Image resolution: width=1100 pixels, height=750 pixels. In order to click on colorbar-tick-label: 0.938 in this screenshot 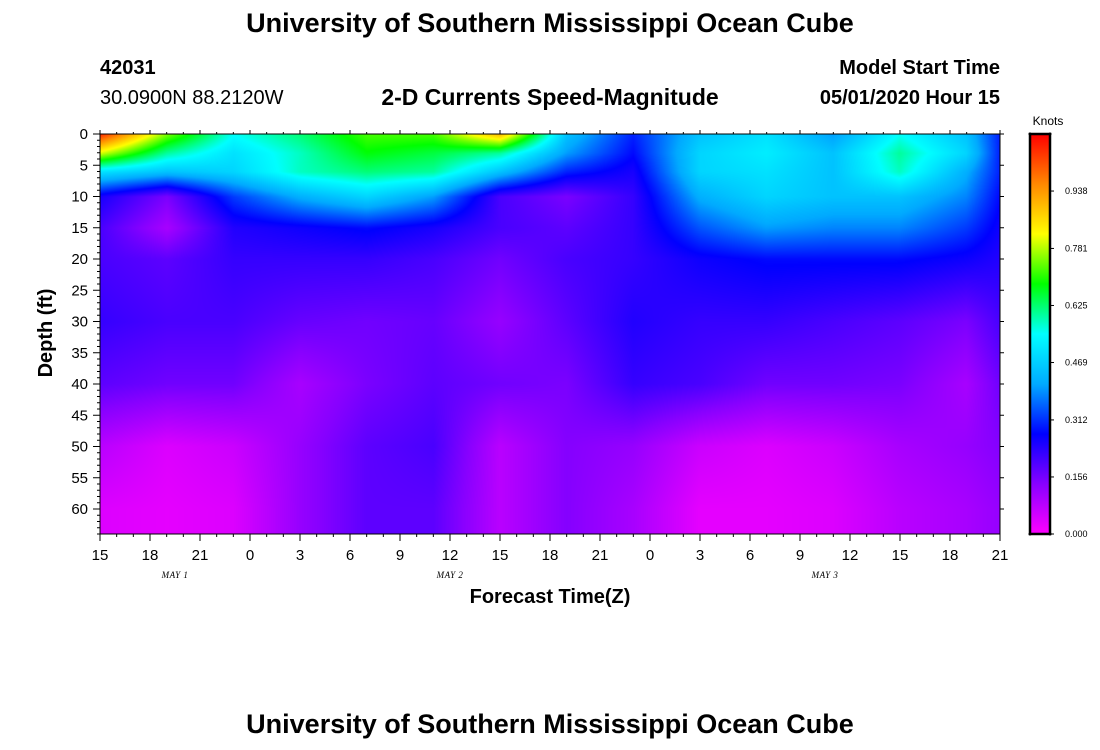, I will do `click(1076, 191)`.